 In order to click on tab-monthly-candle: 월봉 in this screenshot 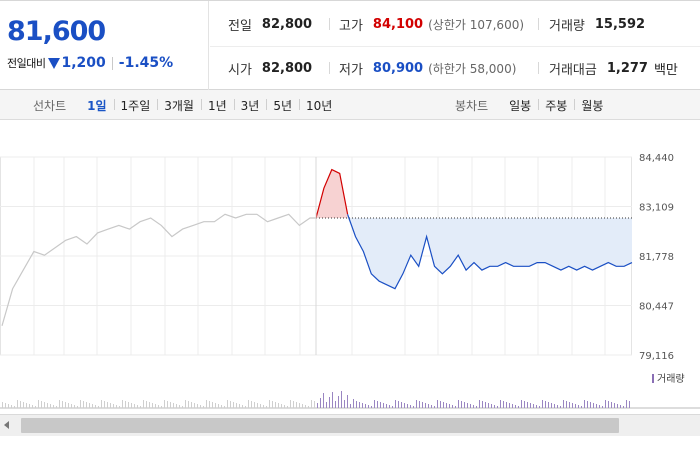, I will do `click(592, 105)`.